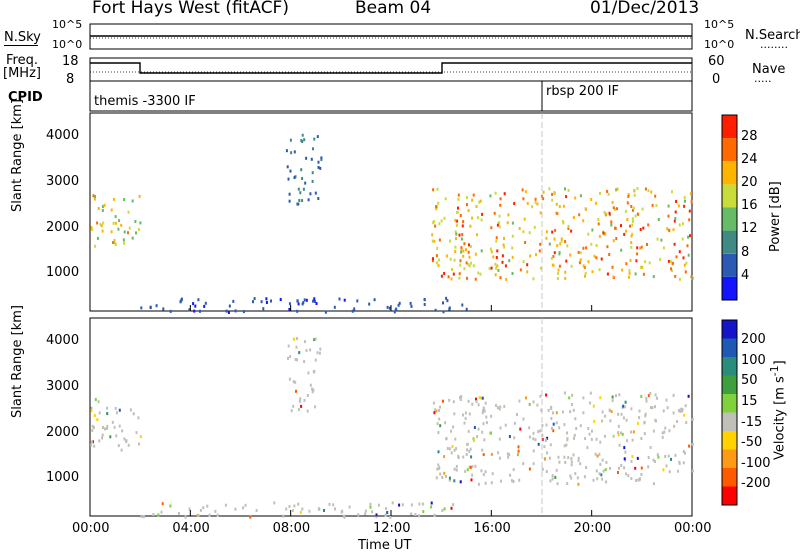 This screenshot has height=554, width=800. I want to click on colorbar-tick-label: 12, so click(749, 229).